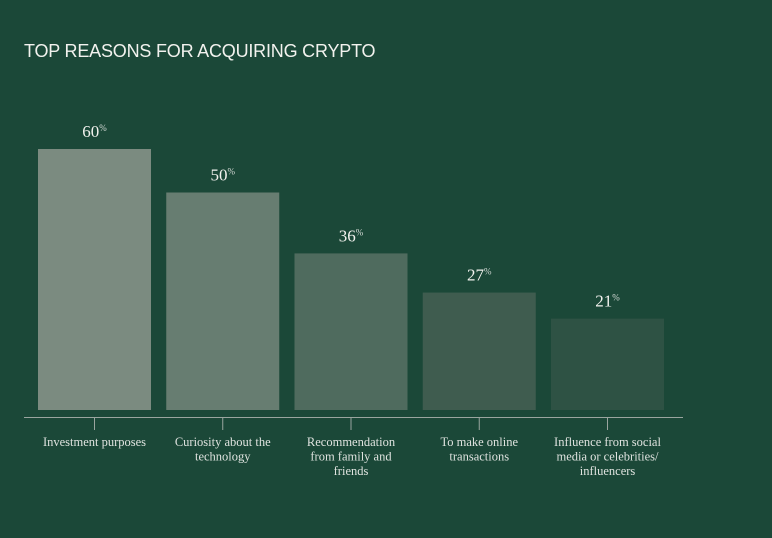 This screenshot has height=538, width=772. What do you see at coordinates (479, 275) in the screenshot?
I see `value-label-4: 27%` at bounding box center [479, 275].